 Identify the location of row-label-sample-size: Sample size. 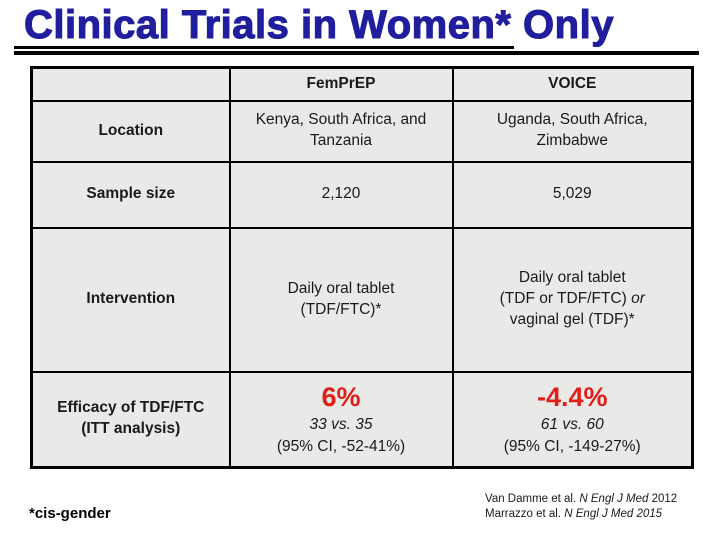
(130, 194).